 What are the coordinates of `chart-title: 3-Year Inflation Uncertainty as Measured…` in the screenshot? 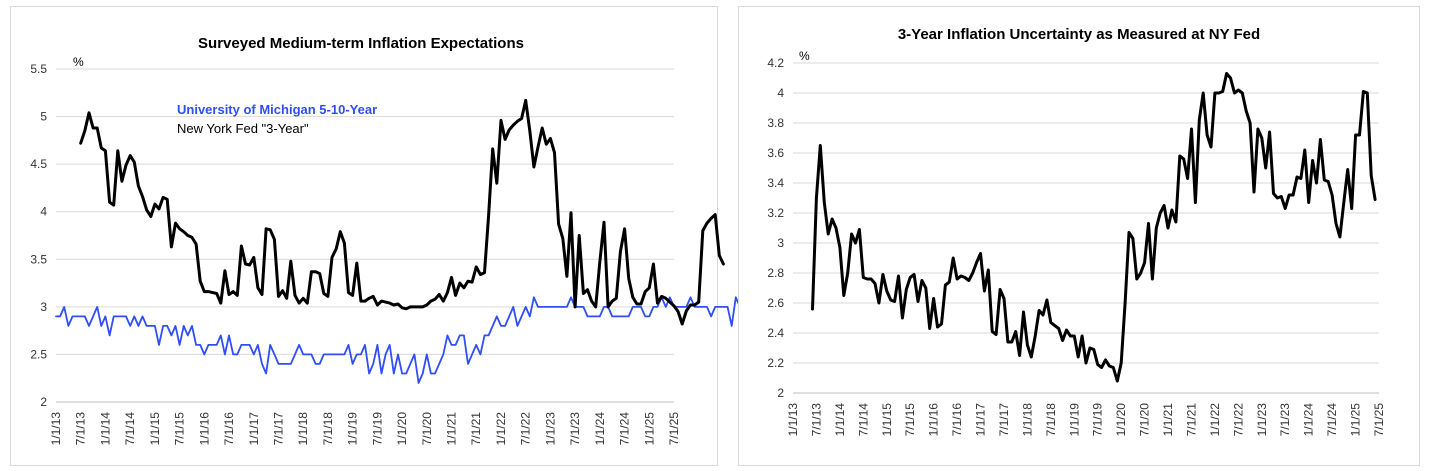 It's located at (1079, 34).